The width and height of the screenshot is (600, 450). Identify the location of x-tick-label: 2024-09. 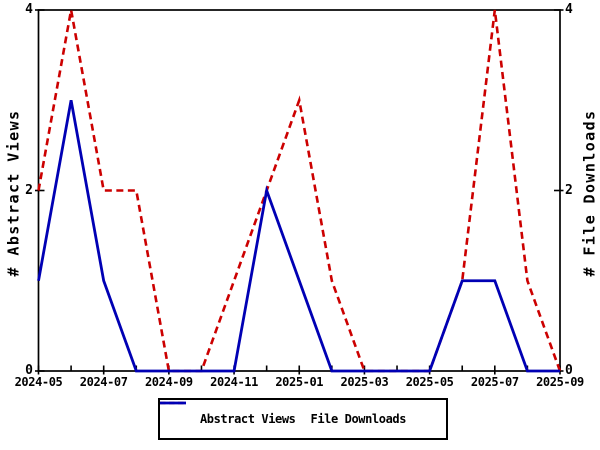
(168, 382).